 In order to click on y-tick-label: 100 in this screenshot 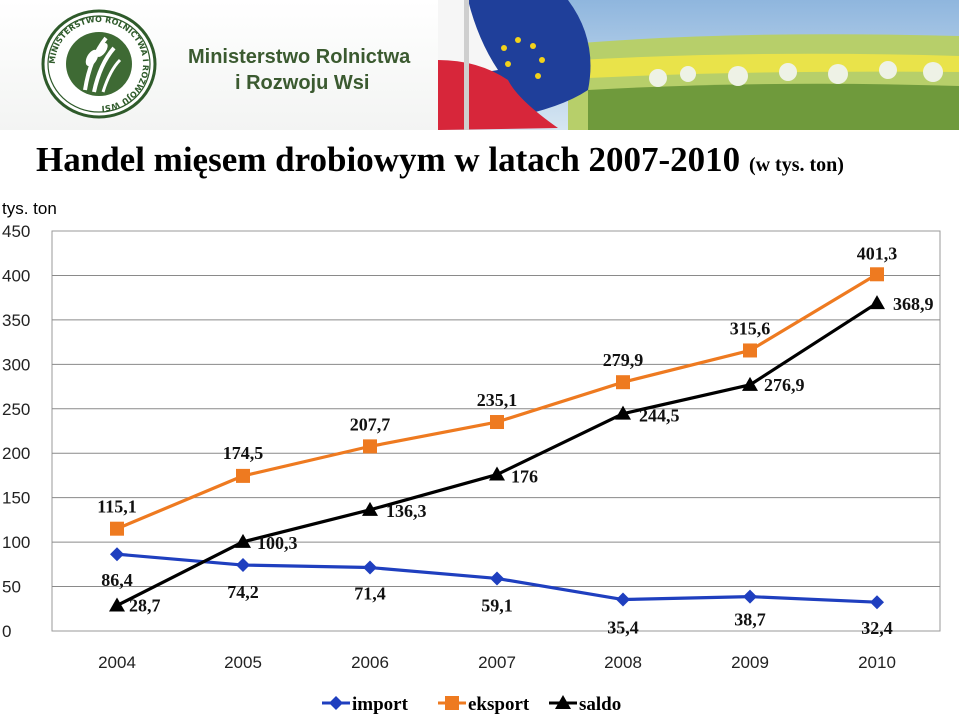, I will do `click(16, 542)`.